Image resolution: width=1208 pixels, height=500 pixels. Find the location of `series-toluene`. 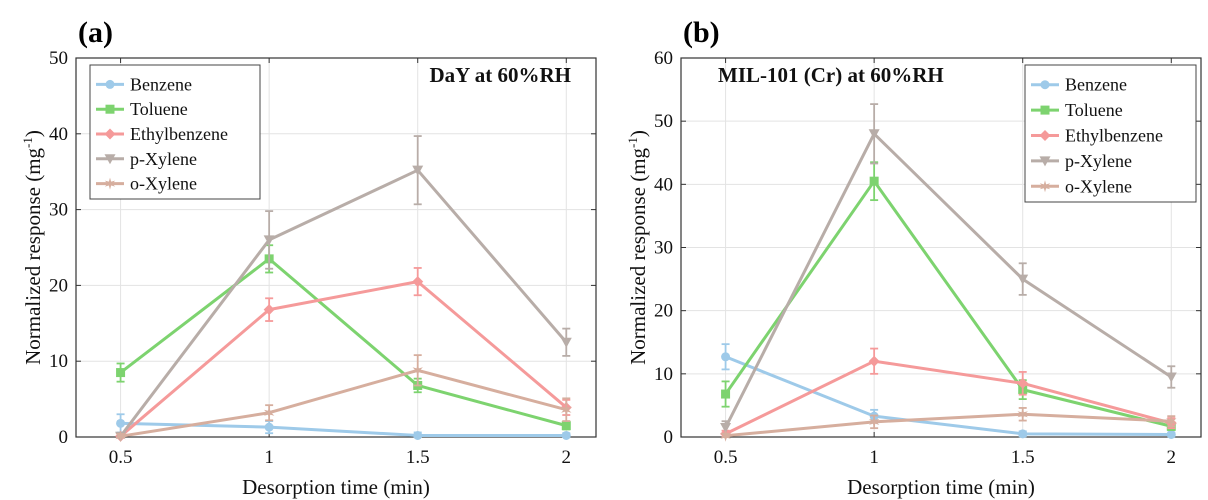

series-toluene is located at coordinates (343, 337).